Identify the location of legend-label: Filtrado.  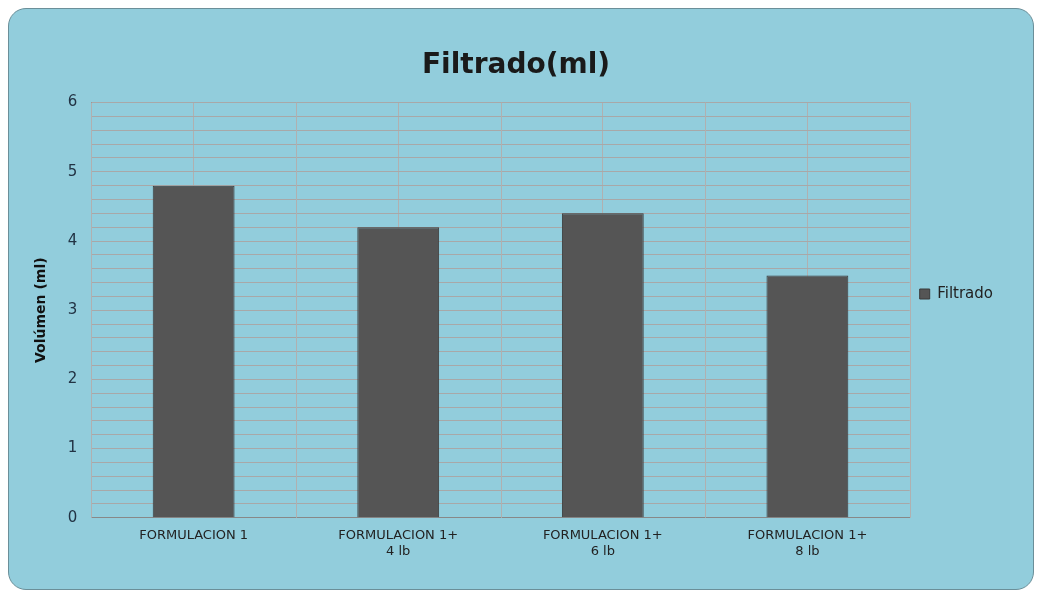
(965, 292).